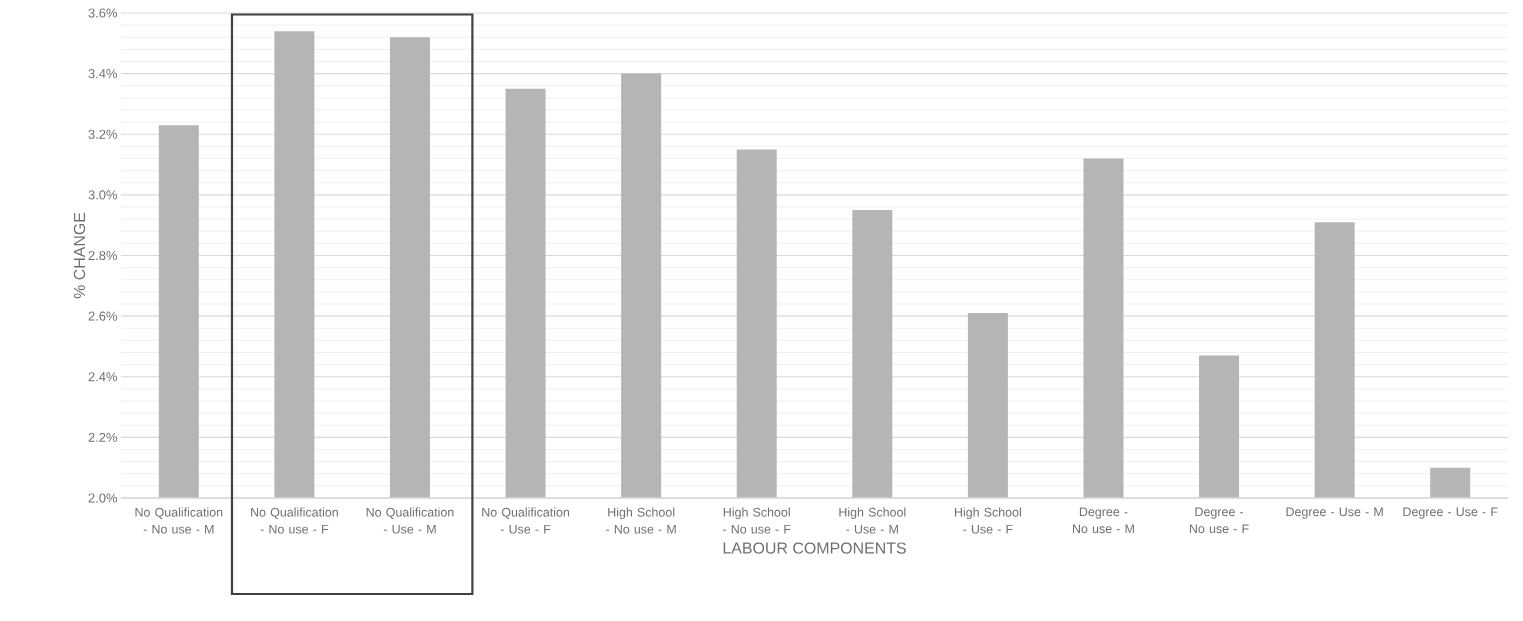 The height and width of the screenshot is (621, 1523). I want to click on y-tick-label: 3.4%, so click(103, 74).